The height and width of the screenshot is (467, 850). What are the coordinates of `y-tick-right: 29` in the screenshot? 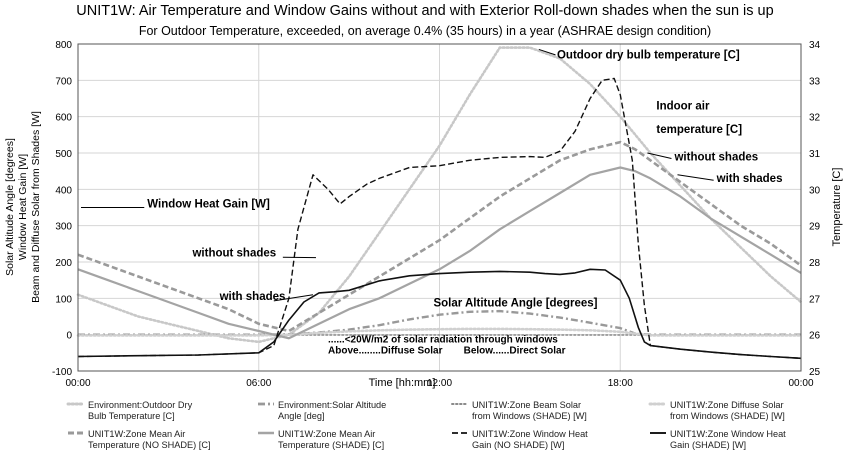 It's located at (815, 227).